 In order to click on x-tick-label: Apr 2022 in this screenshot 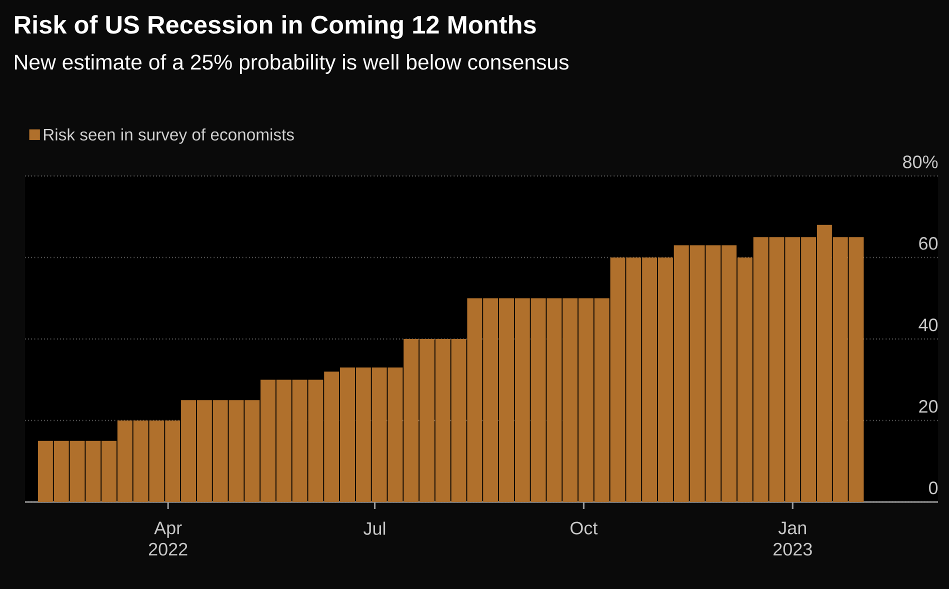, I will do `click(168, 539)`.